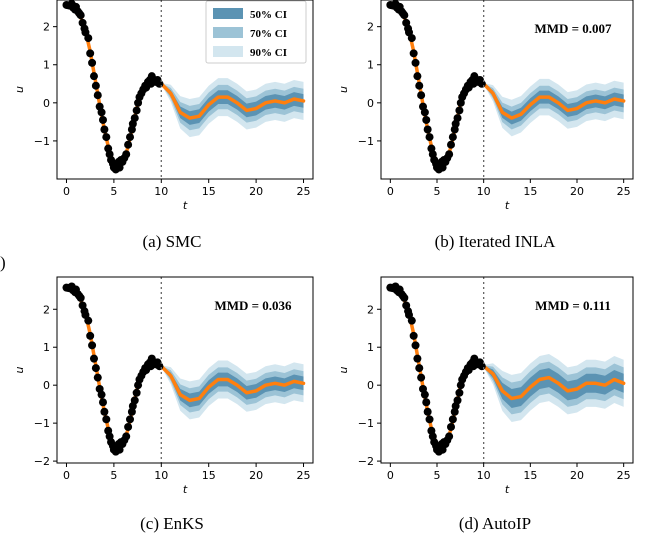 The image size is (650, 542). I want to click on y-tick-label: −2, so click(42, 461).